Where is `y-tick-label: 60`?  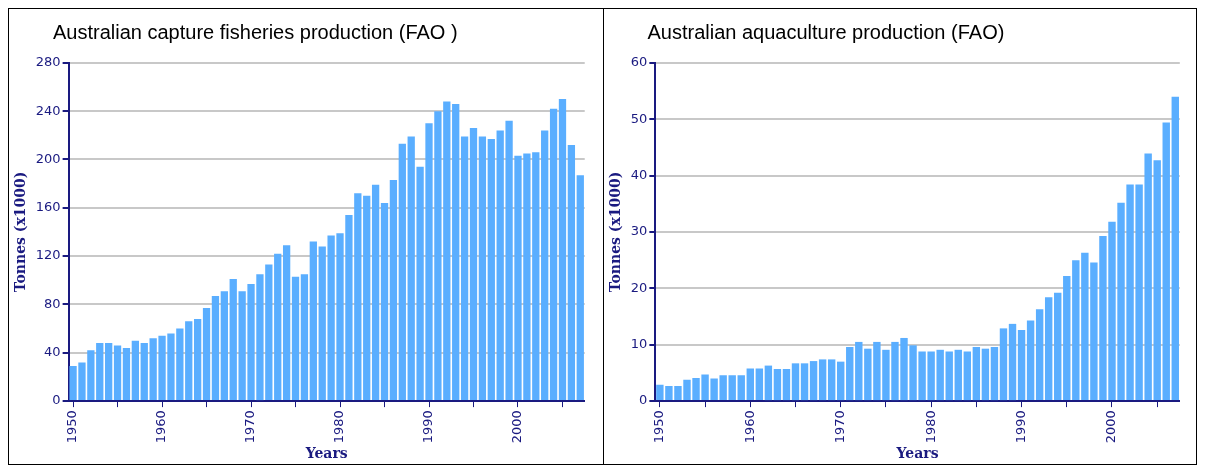 y-tick-label: 60 is located at coordinates (638, 62).